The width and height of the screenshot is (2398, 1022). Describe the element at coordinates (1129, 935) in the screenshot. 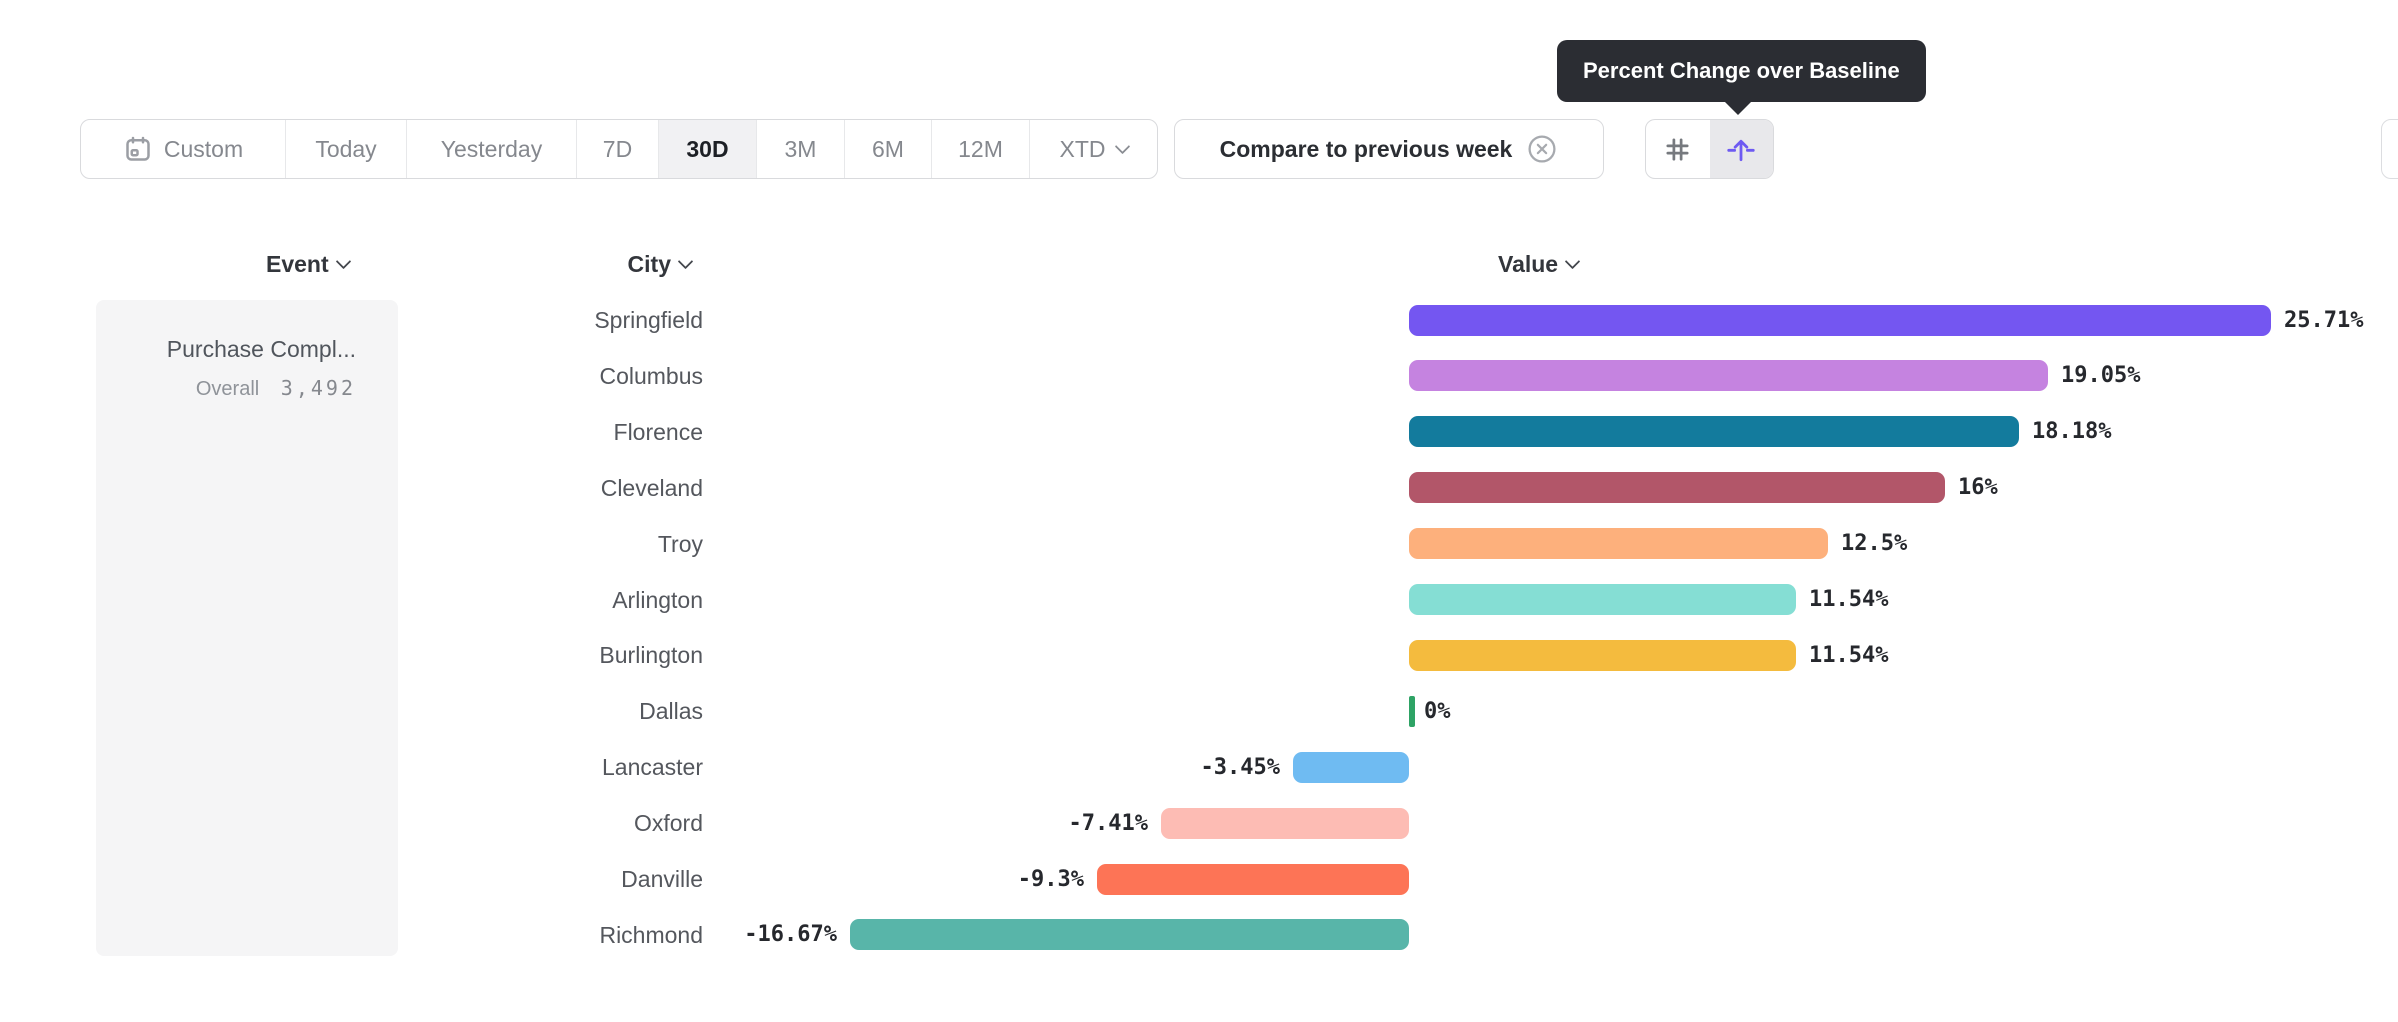

I see `bar-richmond` at that location.